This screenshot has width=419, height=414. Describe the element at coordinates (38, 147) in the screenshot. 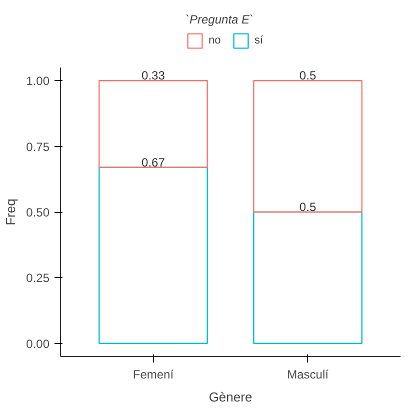

I see `y-tick-label: 0.75` at that location.